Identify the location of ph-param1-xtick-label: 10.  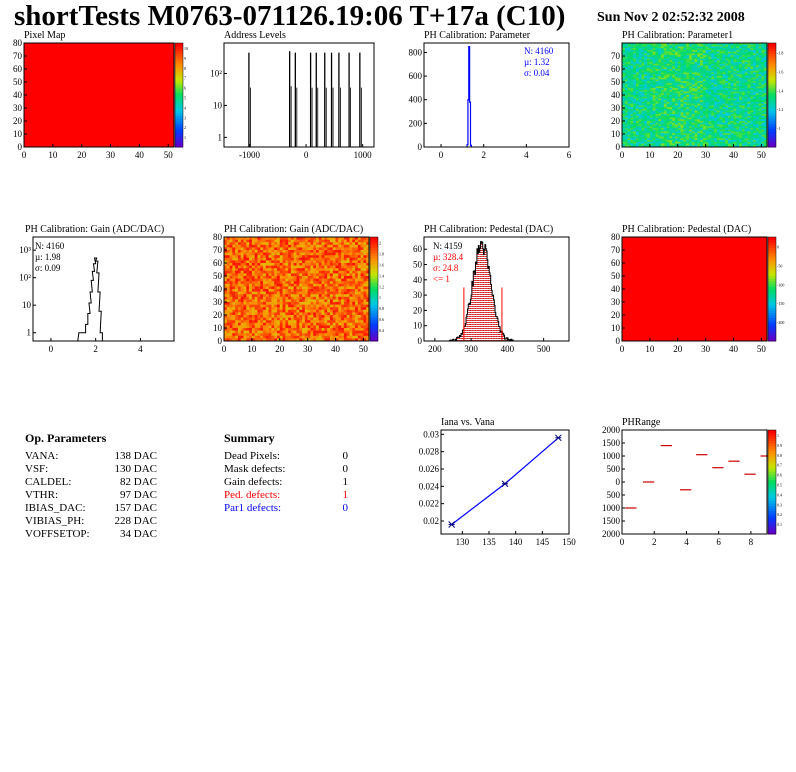
(650, 155).